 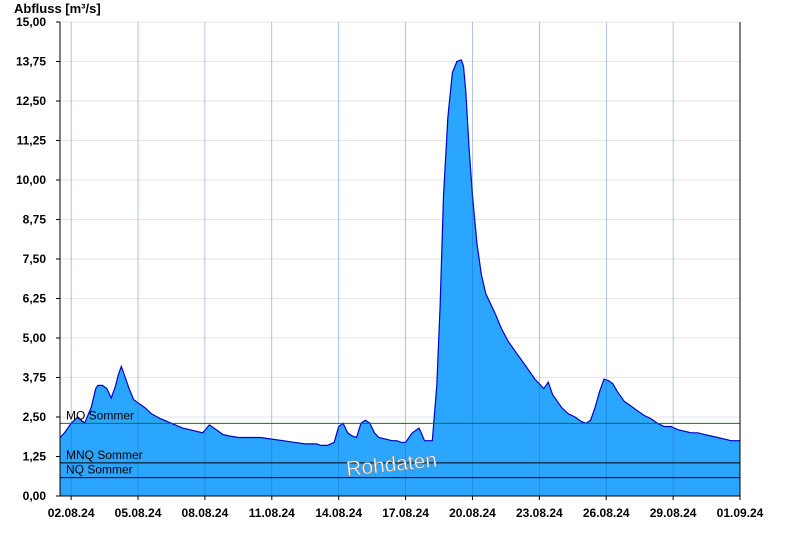 I want to click on y-tick-label: 1,25, so click(x=35, y=457).